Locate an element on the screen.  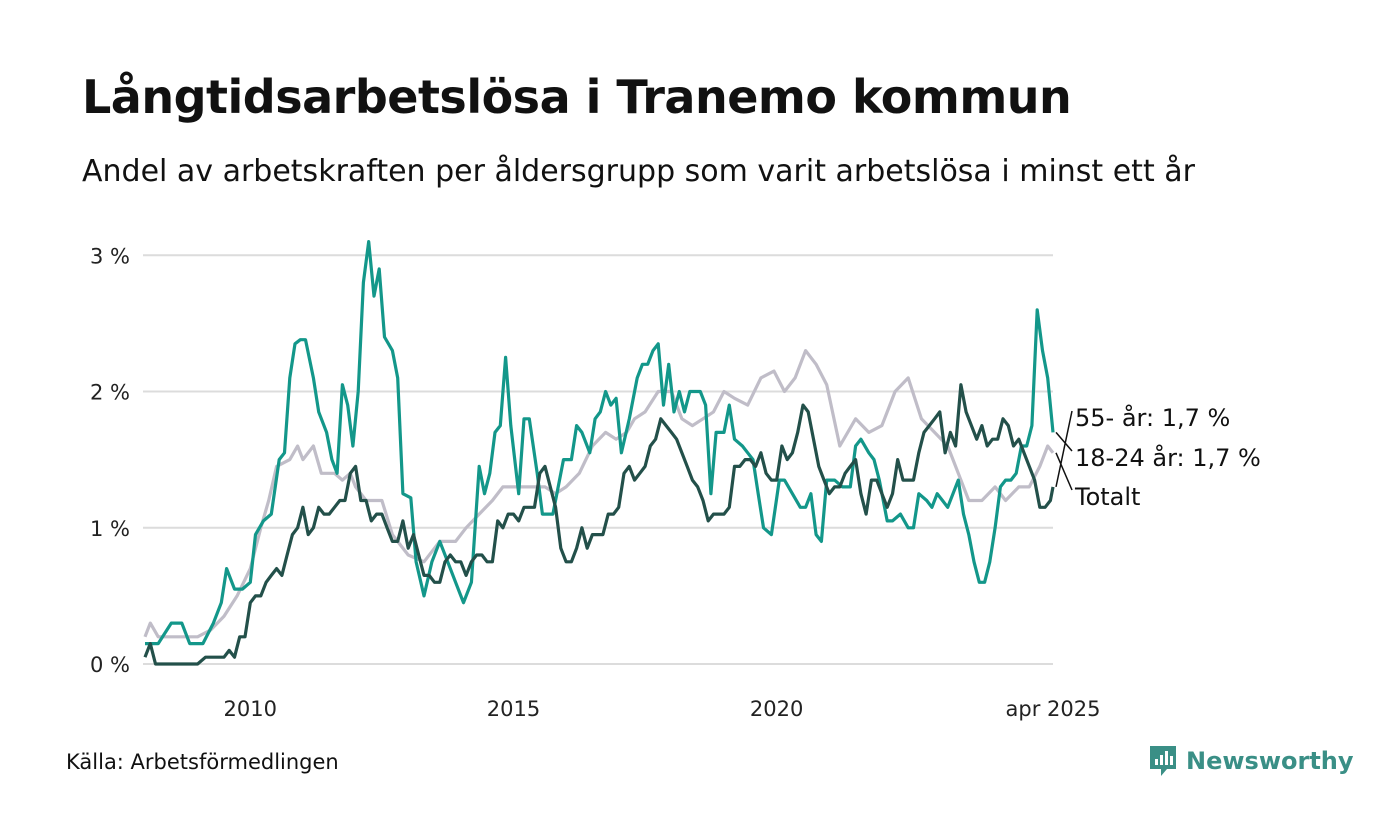
y-tick-label: 2 % is located at coordinates (110, 393).